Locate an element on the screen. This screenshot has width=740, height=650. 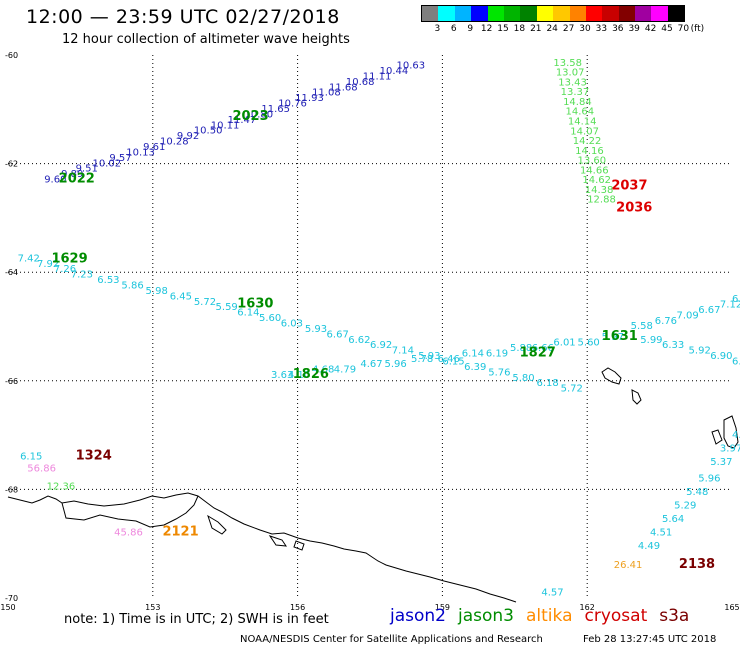
legend-tick-label: 3 is located at coordinates (437, 29).